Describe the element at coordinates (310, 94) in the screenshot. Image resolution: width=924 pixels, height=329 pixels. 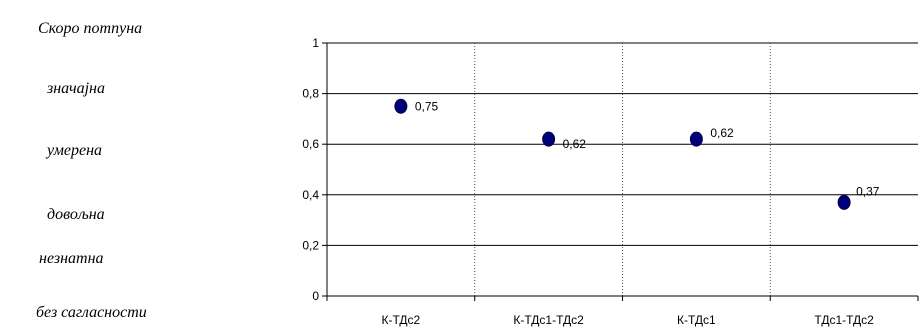
I see `y-tick-label: 0,8` at that location.